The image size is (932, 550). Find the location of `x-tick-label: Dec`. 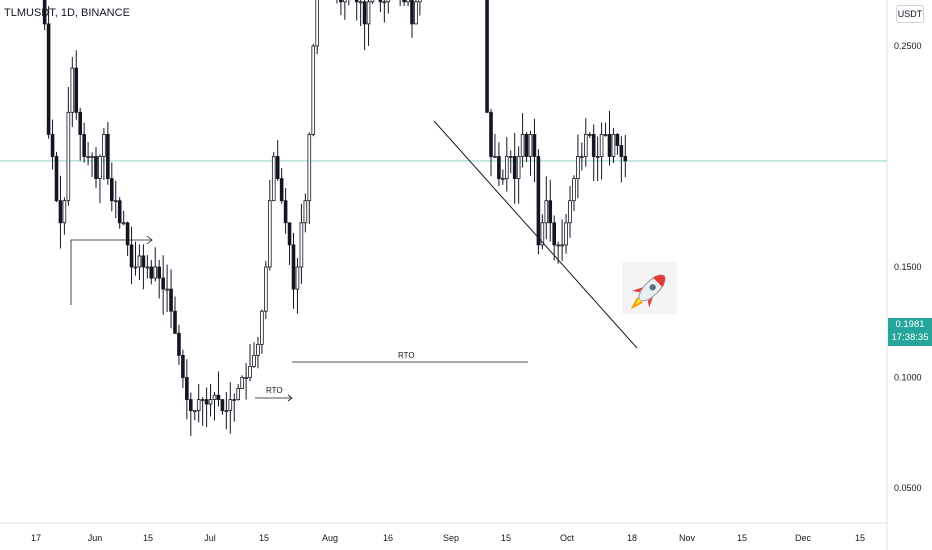

x-tick-label: Dec is located at coordinates (803, 538).